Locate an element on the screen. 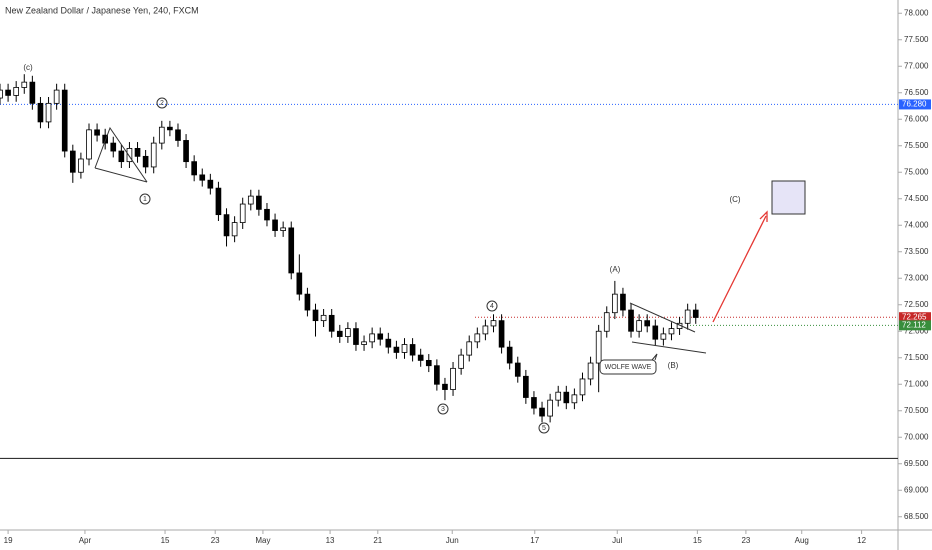 The height and width of the screenshot is (550, 932). wave-label: 3 is located at coordinates (443, 409).